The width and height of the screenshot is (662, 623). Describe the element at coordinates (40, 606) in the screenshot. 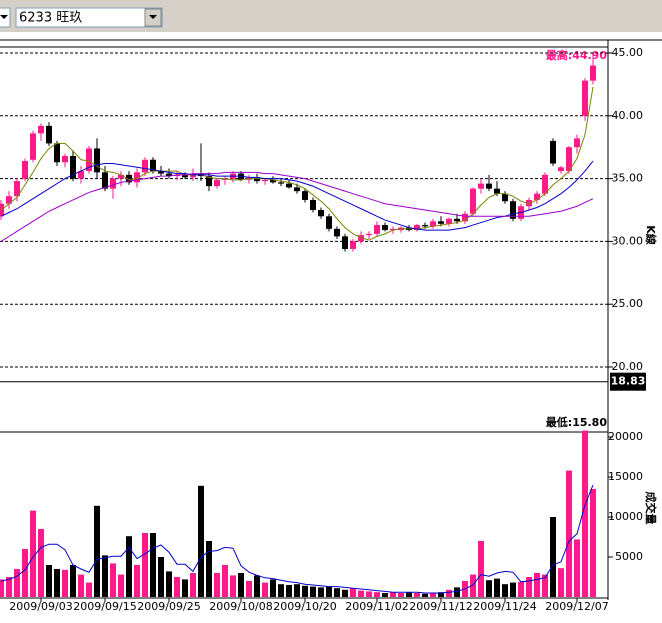

I see `x-tick-label: 2009/09/03` at that location.